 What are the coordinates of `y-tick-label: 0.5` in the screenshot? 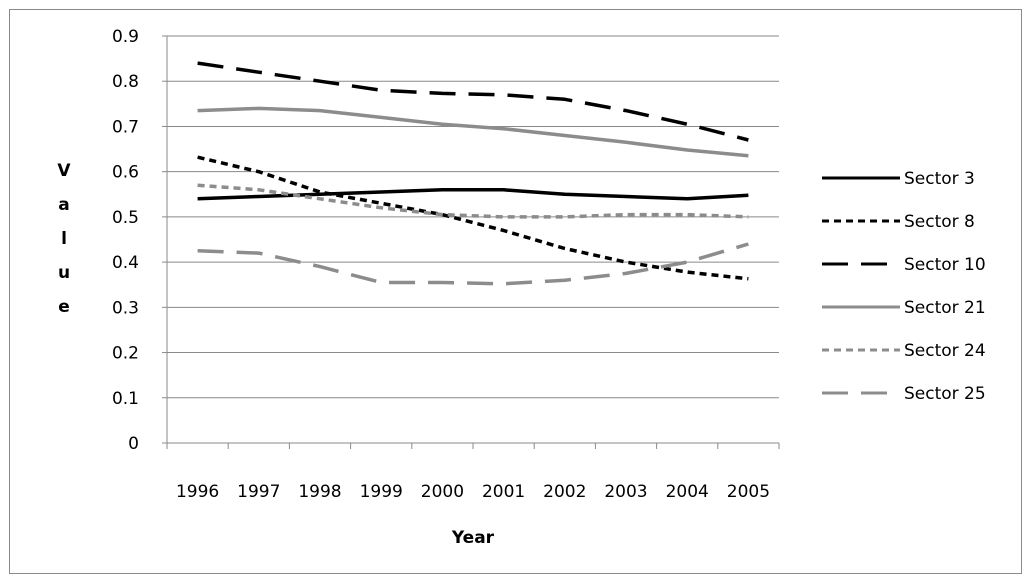 It's located at (125, 218).